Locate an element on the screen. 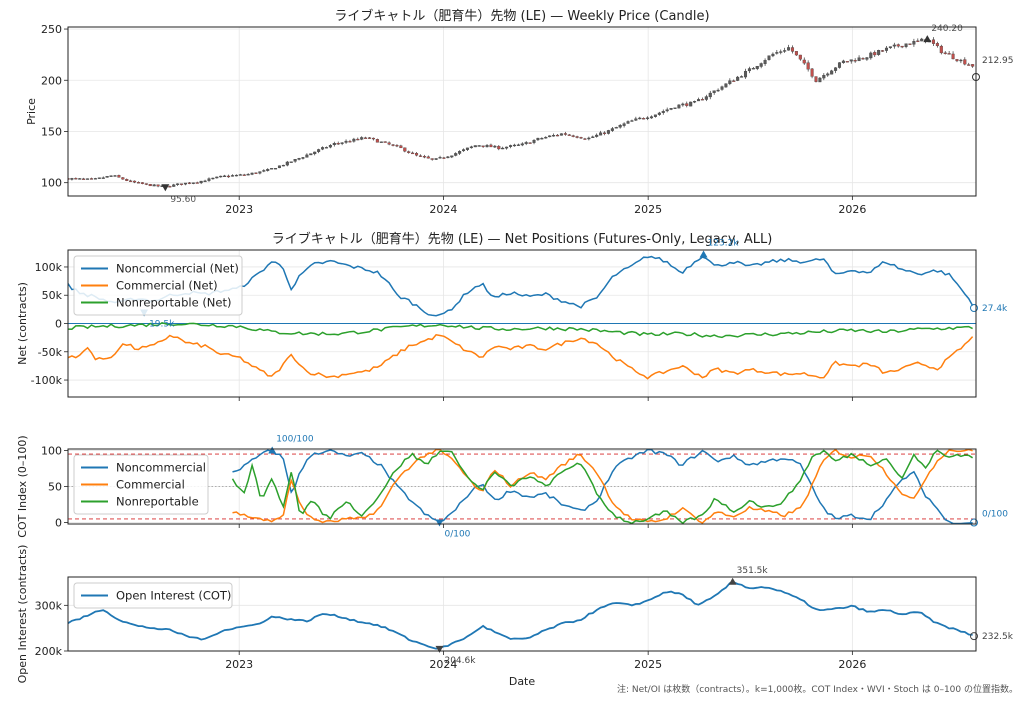 Image resolution: width=1024 pixels, height=703 pixels. max-label: 240.20 is located at coordinates (947, 29).